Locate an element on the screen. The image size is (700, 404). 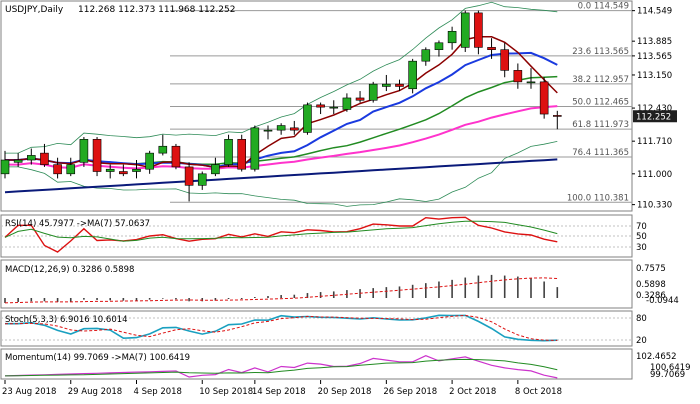
momentum-tick-1: 100.6419 is located at coordinates (670, 368).